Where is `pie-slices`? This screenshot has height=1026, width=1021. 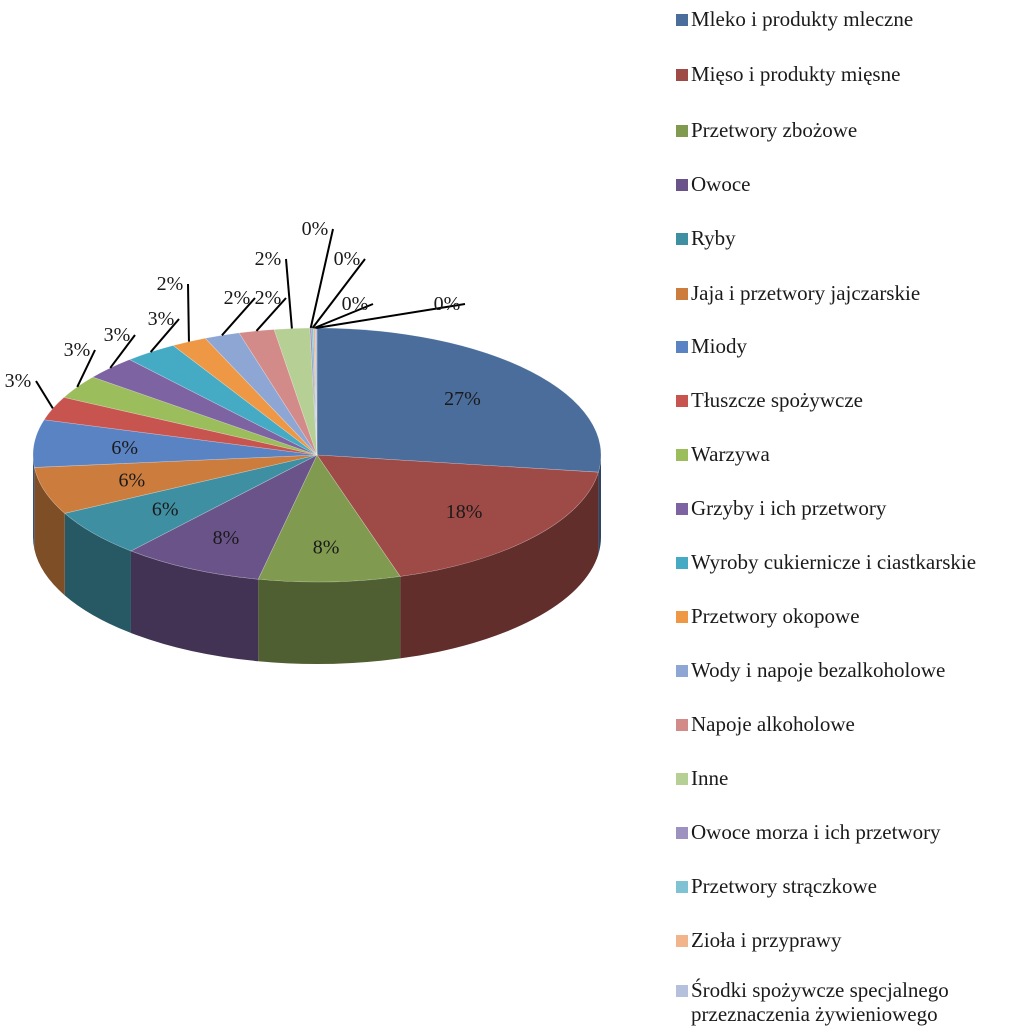
pie-slices is located at coordinates (317, 455).